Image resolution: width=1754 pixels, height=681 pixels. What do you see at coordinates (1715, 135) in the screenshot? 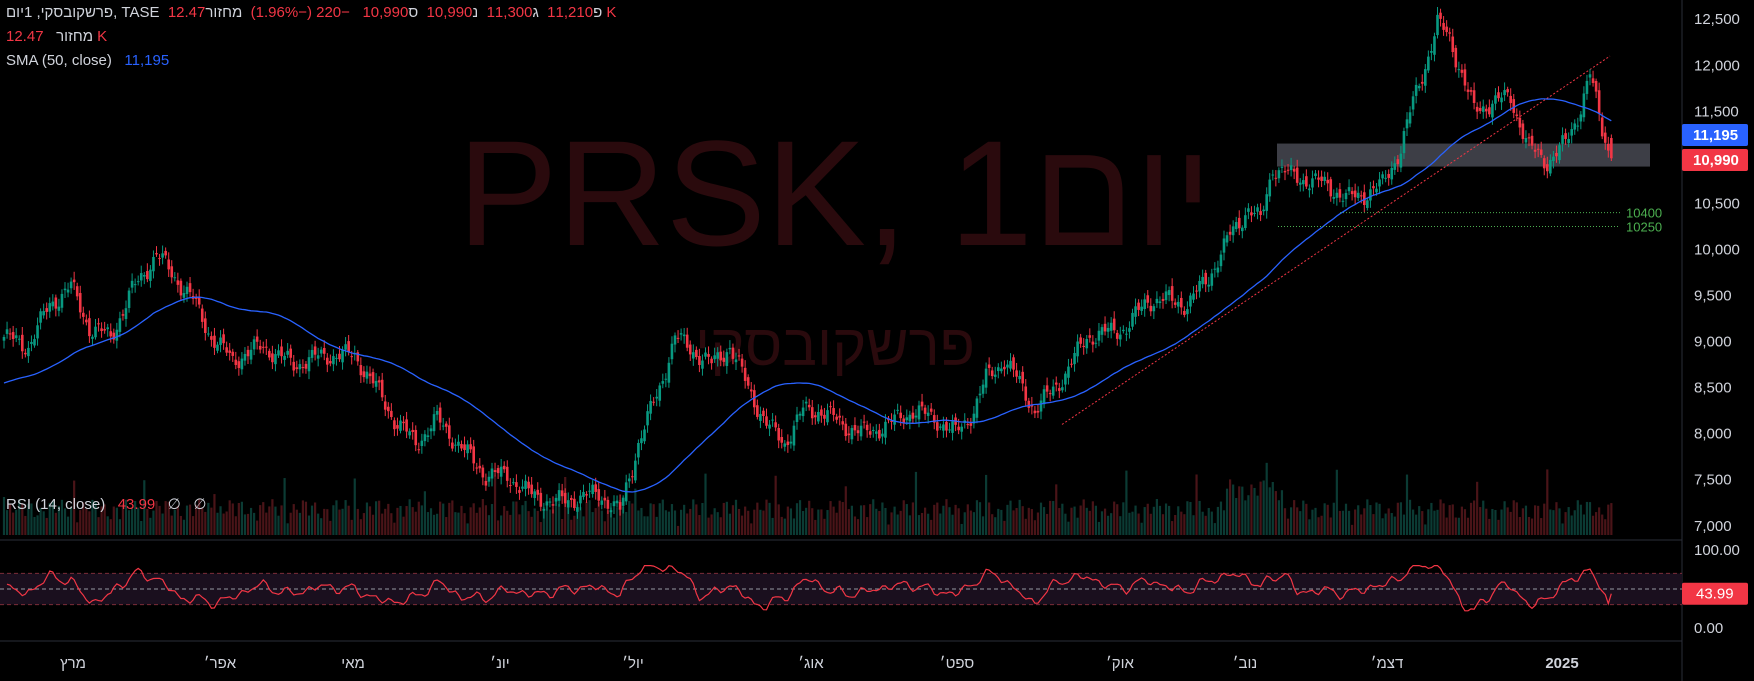
I see `sma-price-tag` at bounding box center [1715, 135].